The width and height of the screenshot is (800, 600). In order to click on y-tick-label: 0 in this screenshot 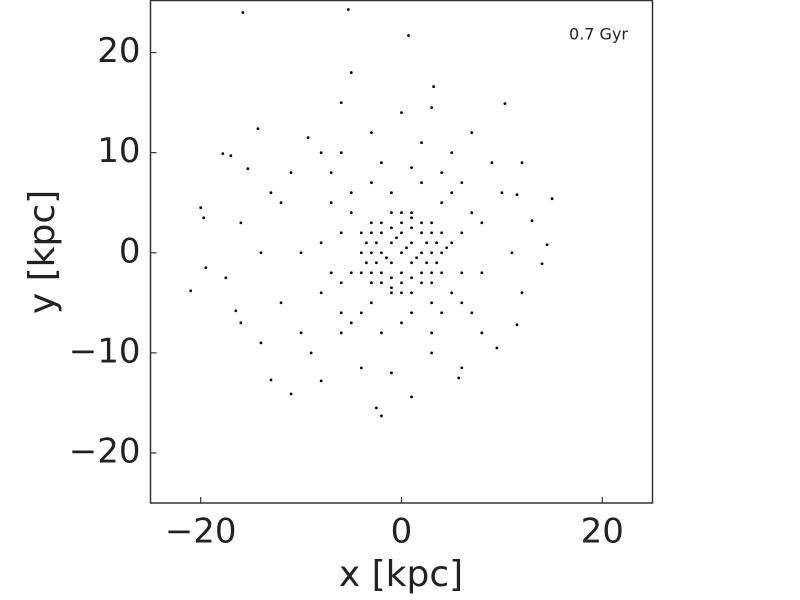, I will do `click(130, 251)`.